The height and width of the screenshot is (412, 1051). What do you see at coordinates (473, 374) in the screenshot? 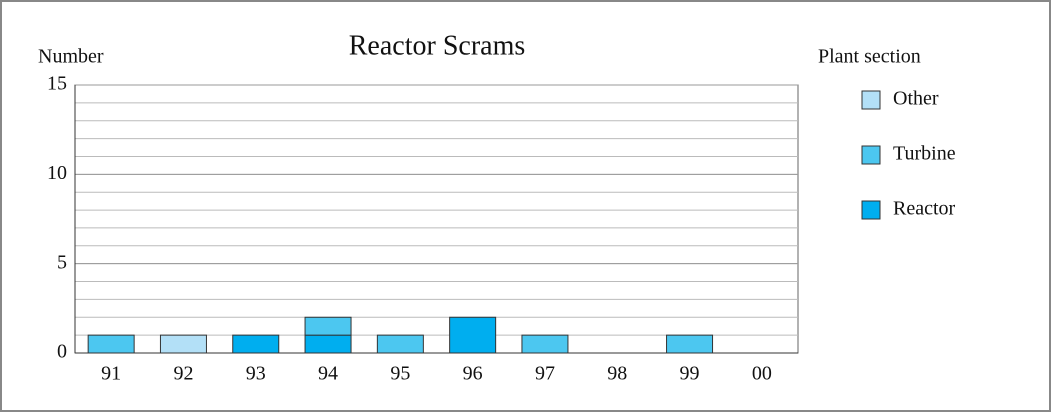
I see `x-tick-label: 96` at bounding box center [473, 374].